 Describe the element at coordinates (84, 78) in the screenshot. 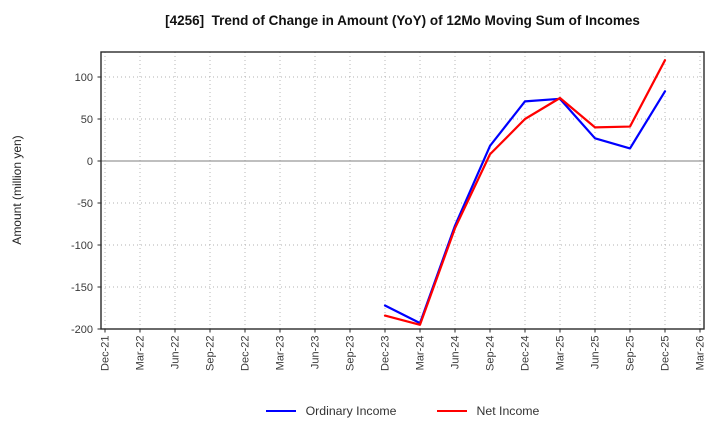

I see `y-tick-label: 100` at that location.